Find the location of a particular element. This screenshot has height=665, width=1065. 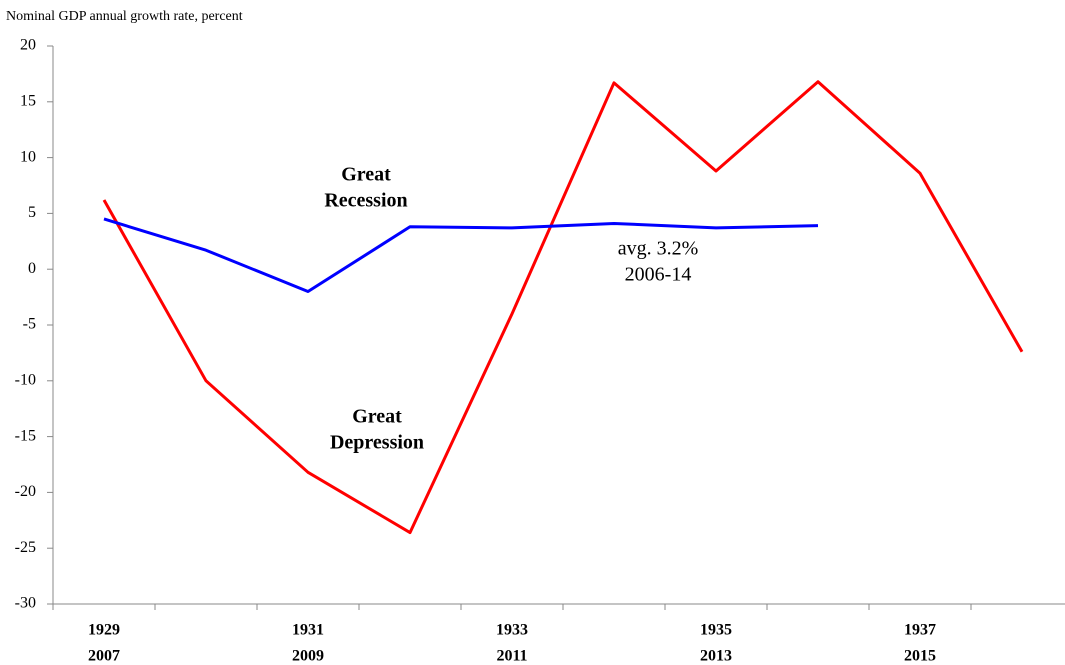

x-tick-label-secondary: 2015 is located at coordinates (920, 656).